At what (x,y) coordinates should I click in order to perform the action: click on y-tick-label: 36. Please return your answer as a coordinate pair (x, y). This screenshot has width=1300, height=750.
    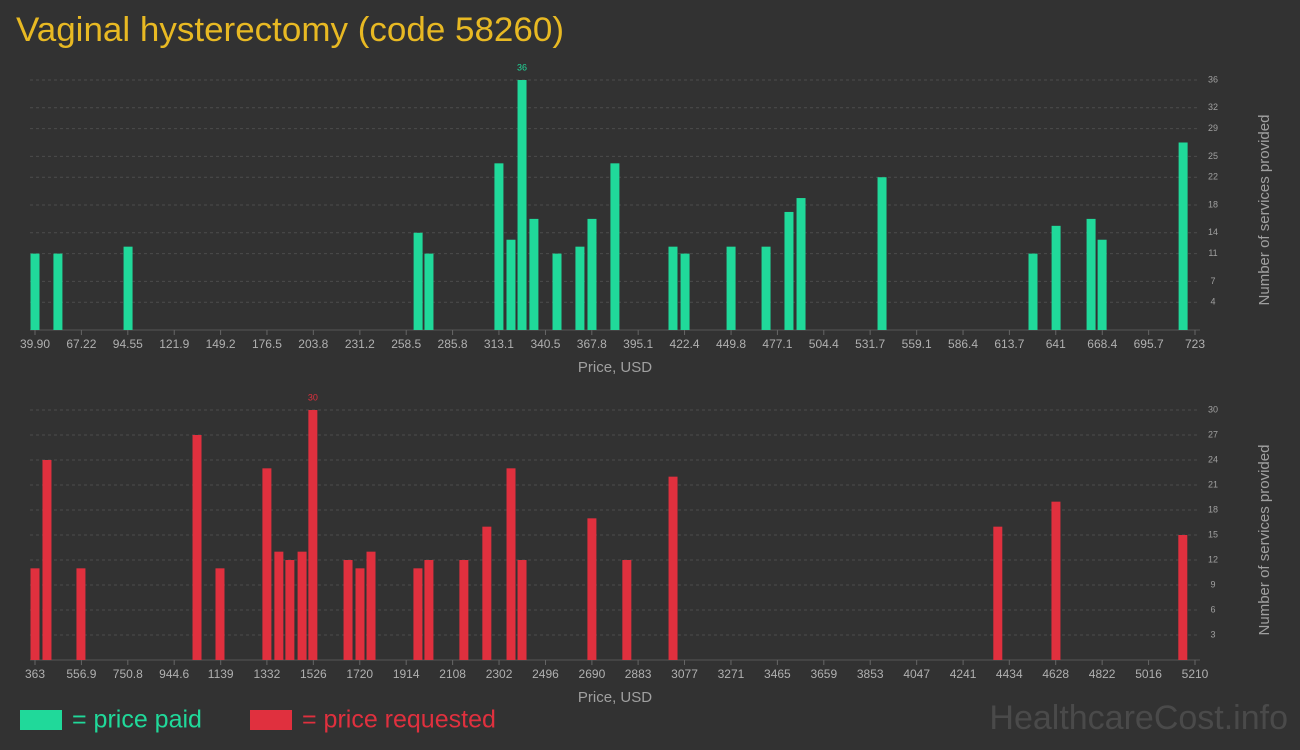
    Looking at the image, I should click on (1213, 79).